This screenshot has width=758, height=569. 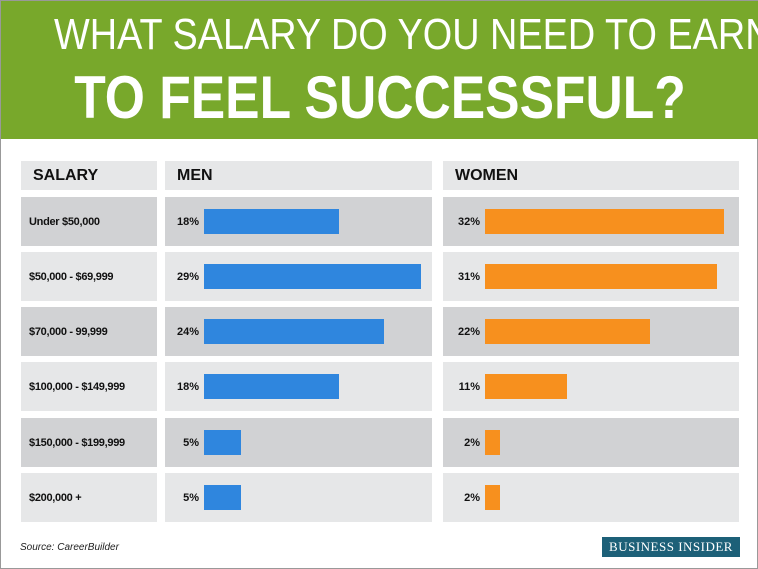 I want to click on business-insider-logo: BUSINESS INSIDER, so click(x=671, y=547).